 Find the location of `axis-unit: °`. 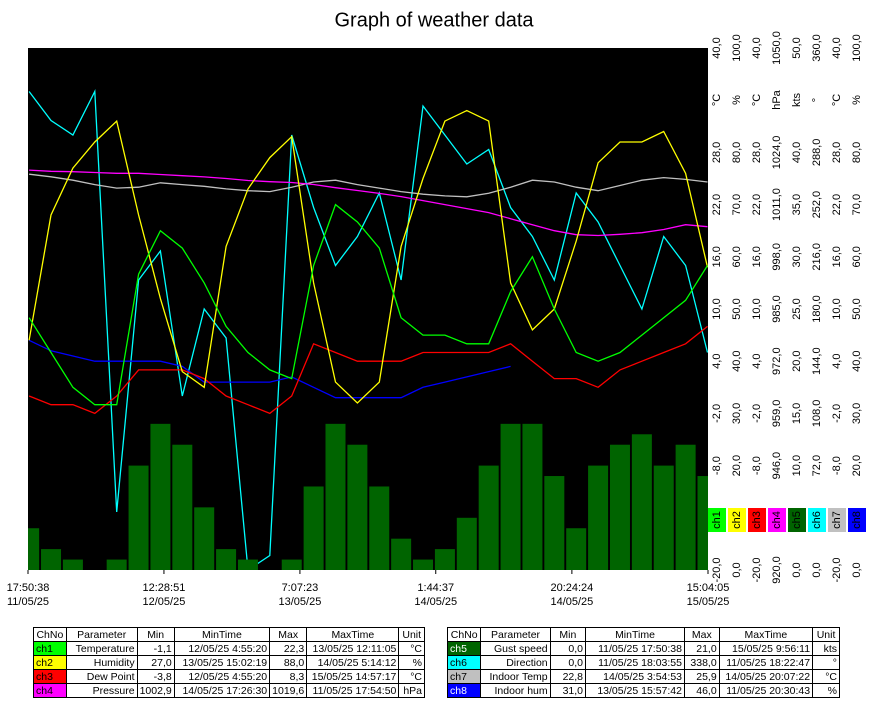

axis-unit: ° is located at coordinates (817, 100).